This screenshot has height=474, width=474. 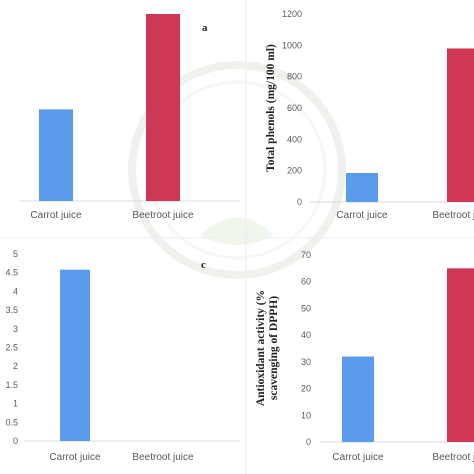 What do you see at coordinates (294, 171) in the screenshot?
I see `y-tick-label: 200` at bounding box center [294, 171].